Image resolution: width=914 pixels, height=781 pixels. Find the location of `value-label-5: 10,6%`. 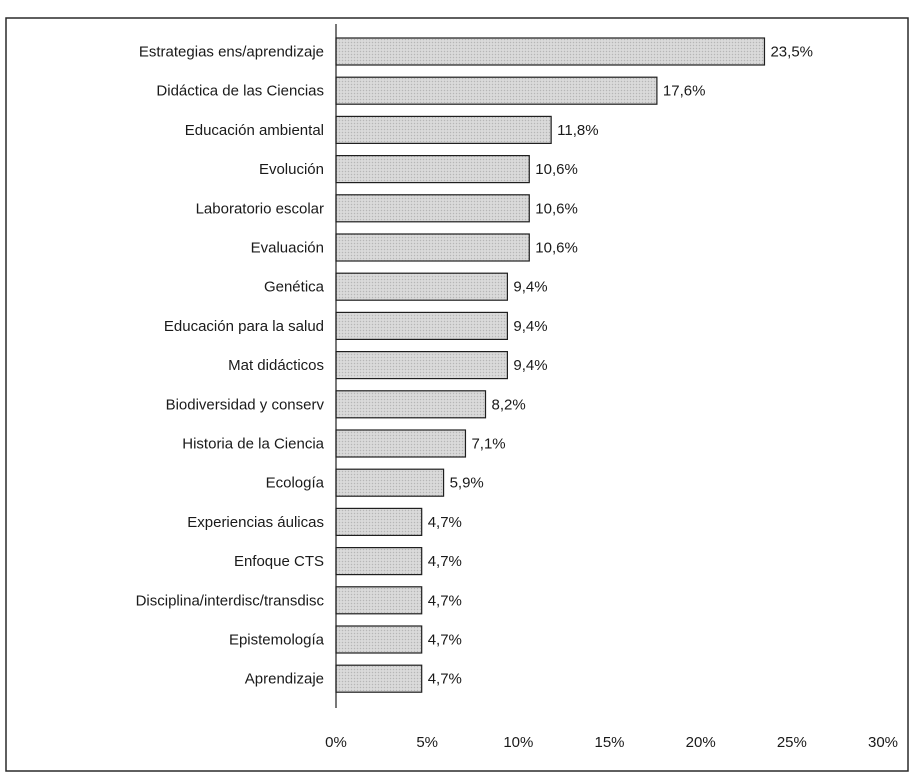

value-label-5: 10,6% is located at coordinates (556, 208).